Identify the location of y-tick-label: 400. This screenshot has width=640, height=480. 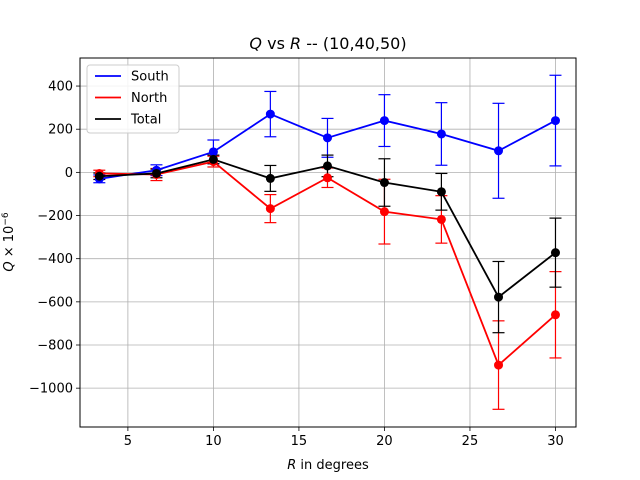
(60, 87).